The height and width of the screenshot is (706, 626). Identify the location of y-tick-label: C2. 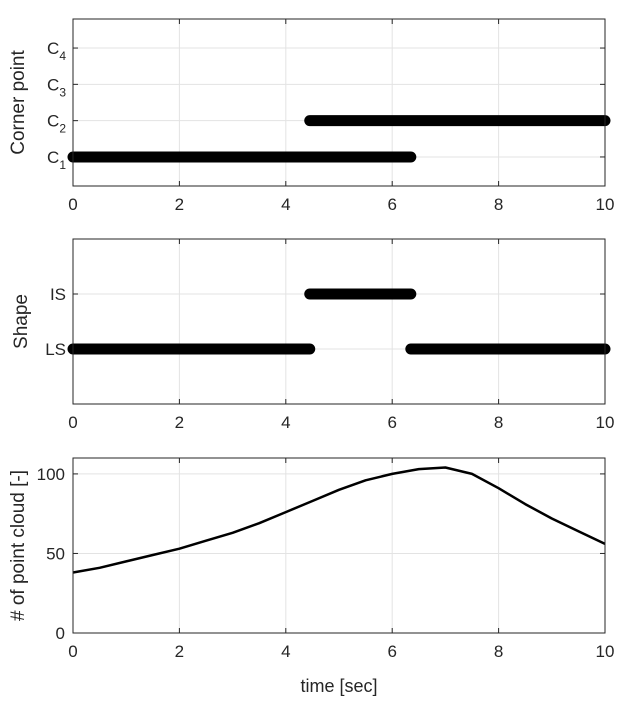
(56, 124).